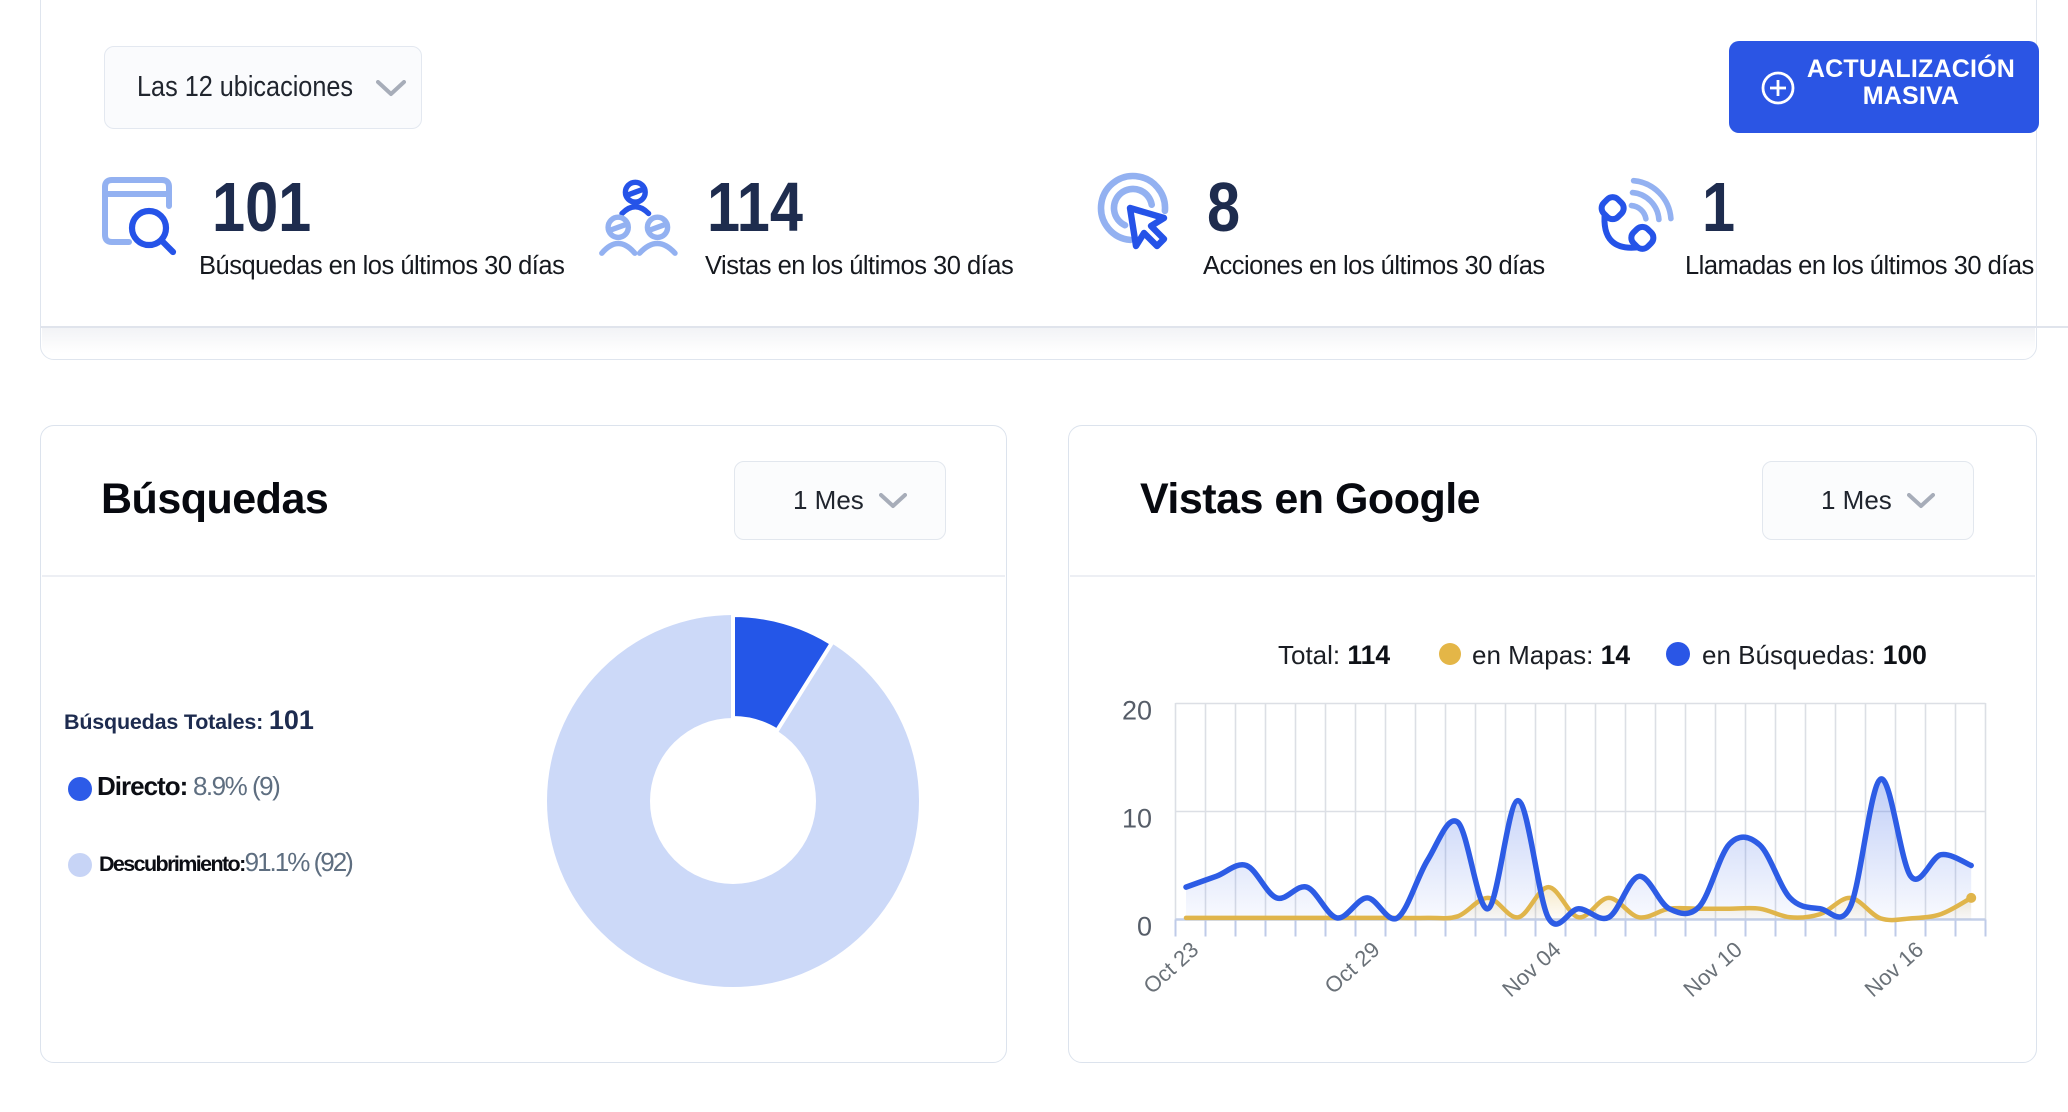  What do you see at coordinates (1894, 969) in the screenshot?
I see `svg-text: Nov 16` at bounding box center [1894, 969].